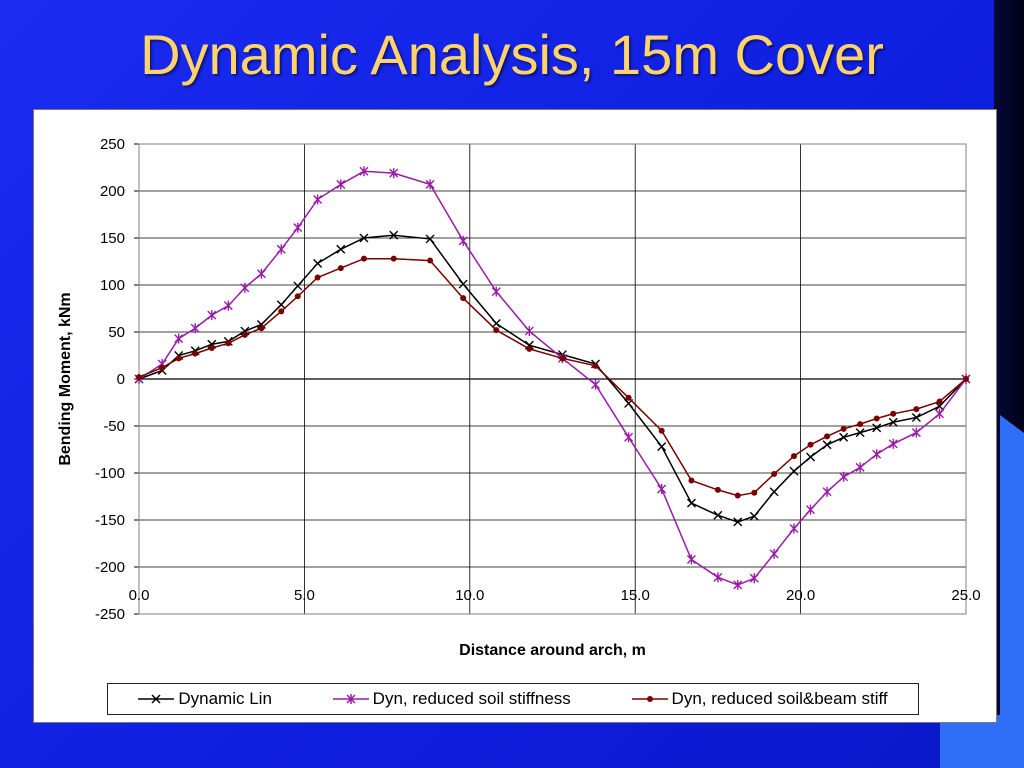  Describe the element at coordinates (759, 699) in the screenshot. I see `legend-item-reduced-soil-beam: Dyn, reduced soil&beam stiff` at that location.